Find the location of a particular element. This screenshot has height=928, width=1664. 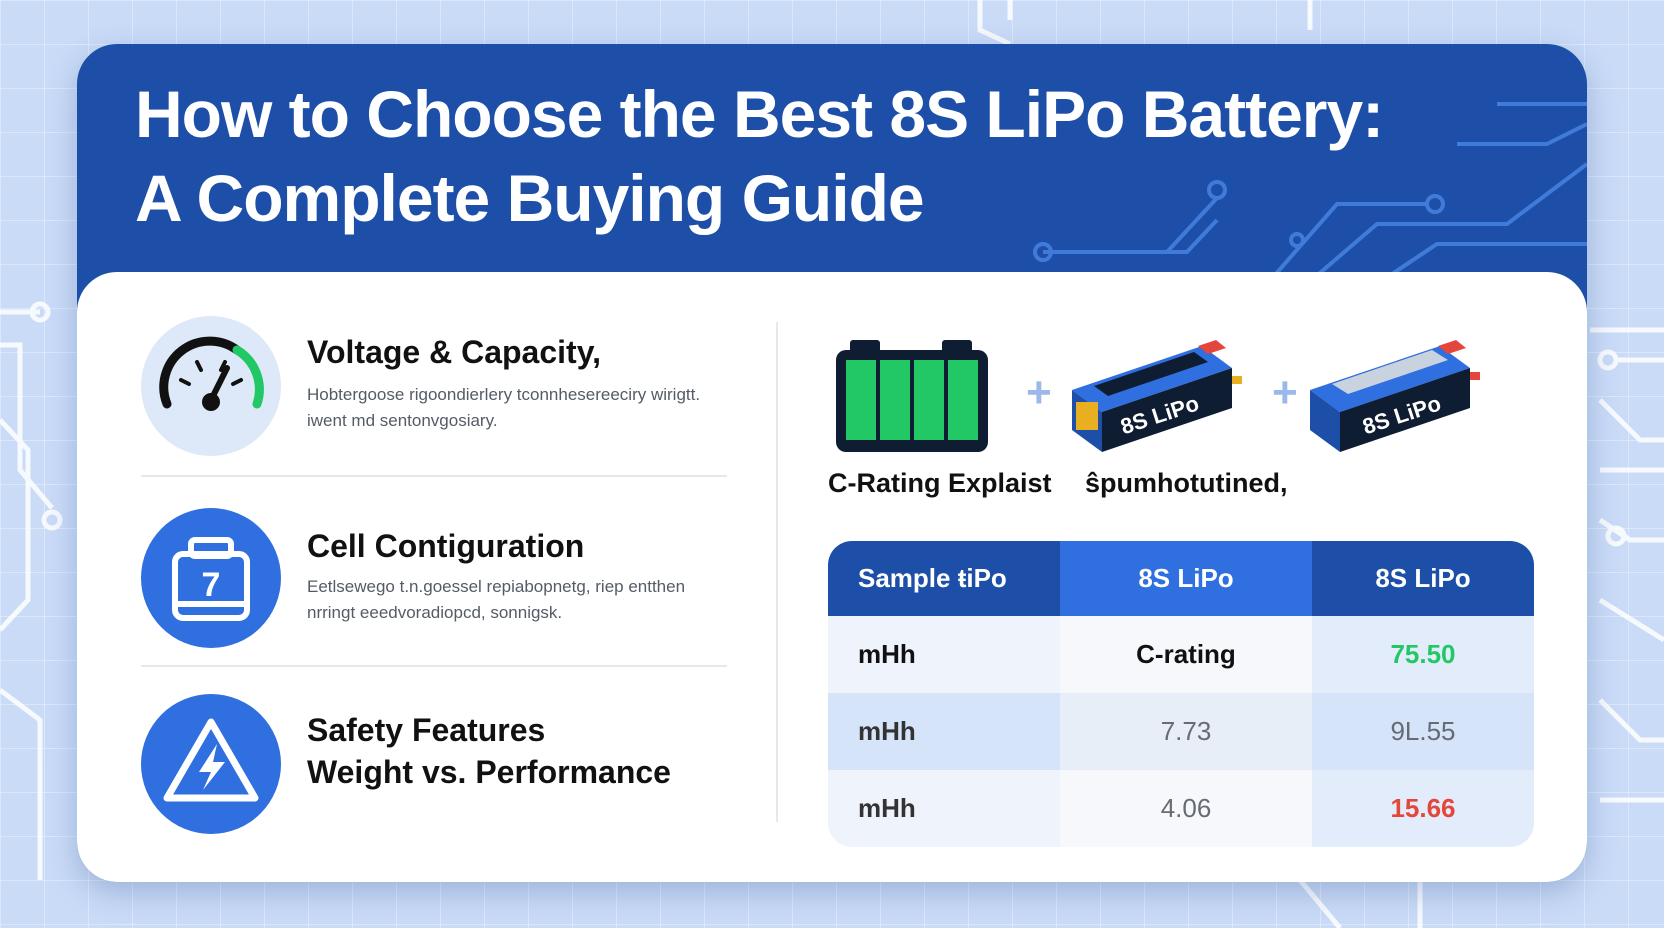

table-cell: 7.73 is located at coordinates (1186, 731).